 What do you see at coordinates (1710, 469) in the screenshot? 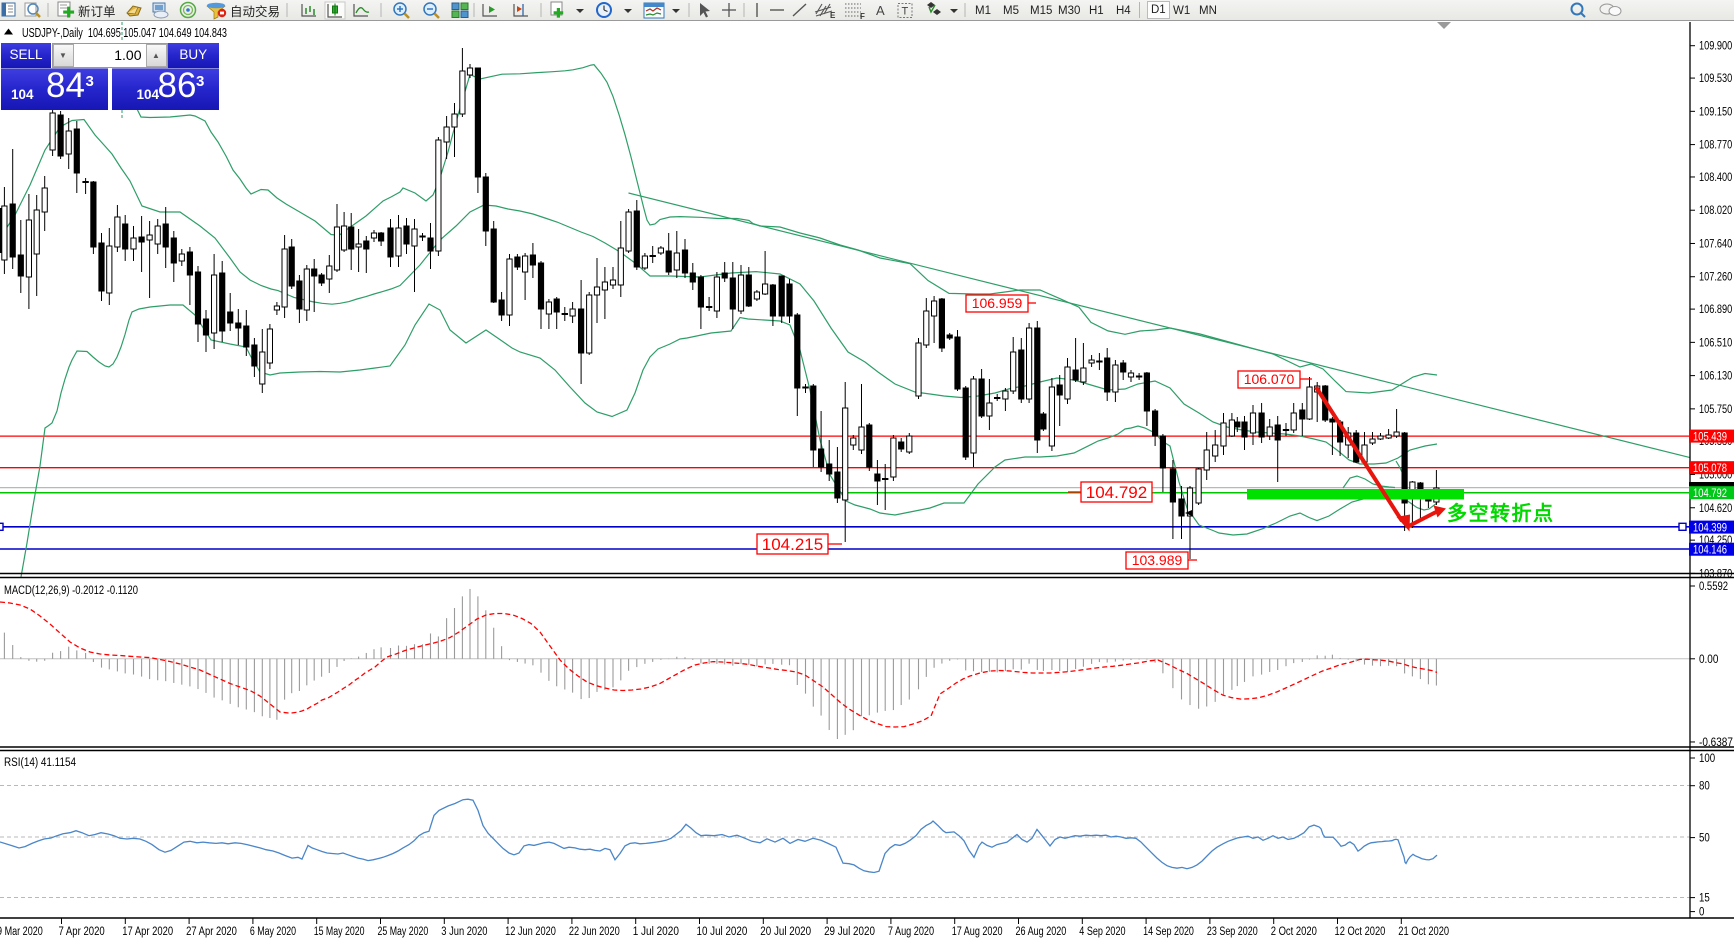
I see `svg-text: 105.078` at bounding box center [1710, 469].